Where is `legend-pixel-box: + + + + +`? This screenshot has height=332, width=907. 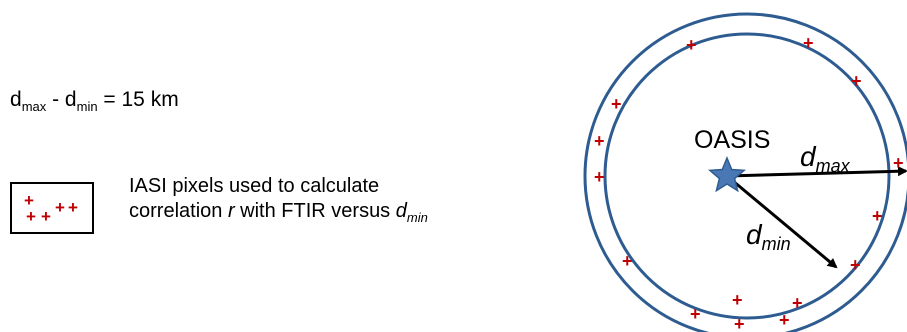 legend-pixel-box: + + + + + is located at coordinates (52, 208).